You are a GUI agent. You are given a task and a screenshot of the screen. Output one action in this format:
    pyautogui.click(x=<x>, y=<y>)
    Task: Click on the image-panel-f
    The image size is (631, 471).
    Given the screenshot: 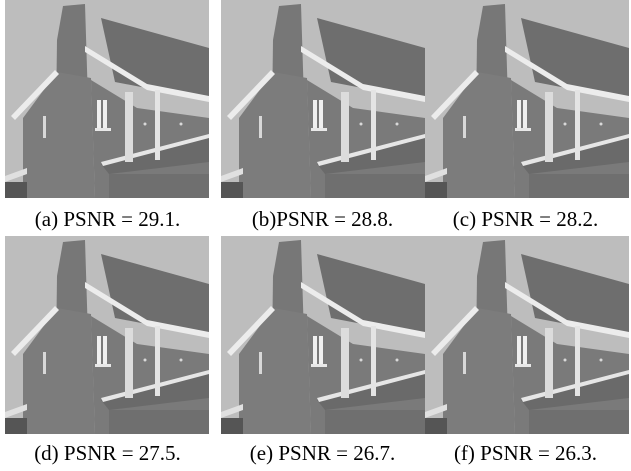 What is the action you would take?
    pyautogui.click(x=527, y=335)
    